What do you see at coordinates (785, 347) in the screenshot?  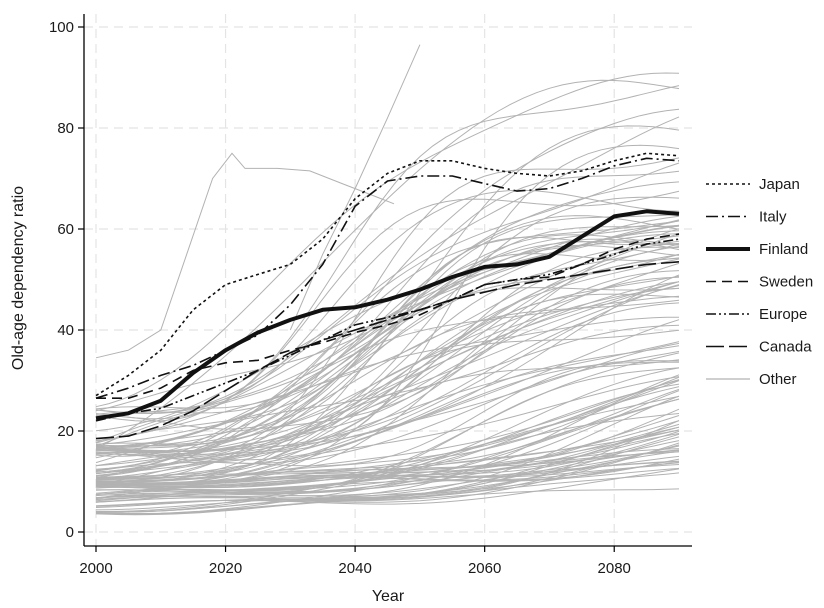 I see `legend-label-canada: Canada` at bounding box center [785, 347].